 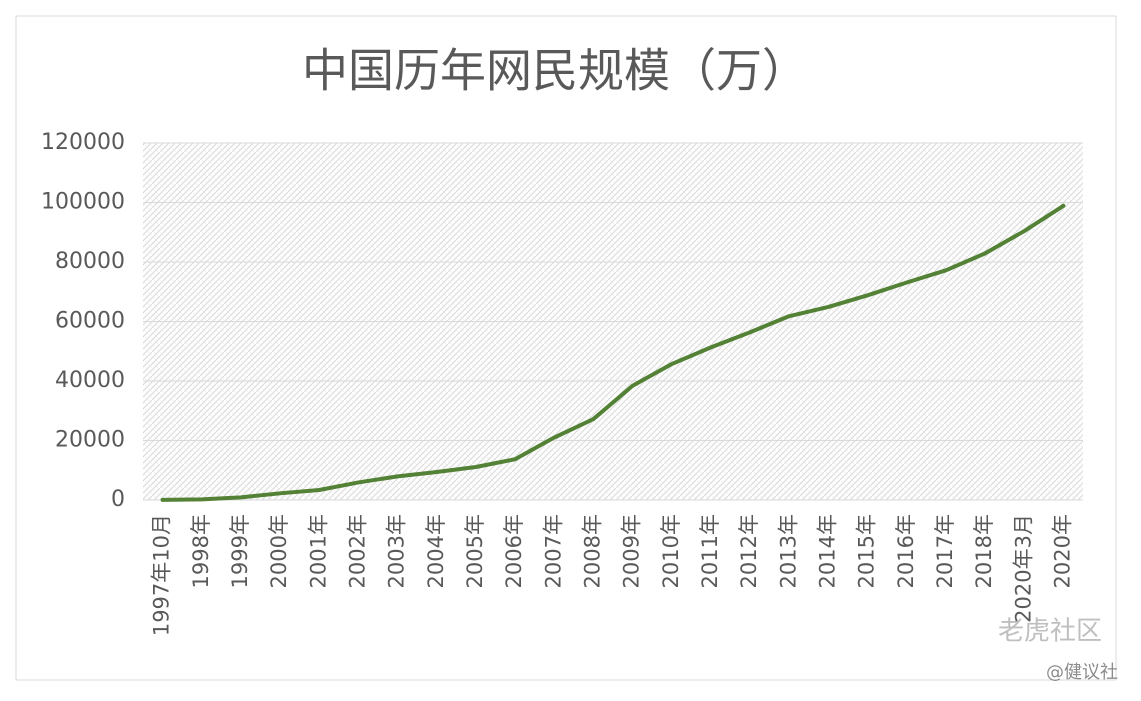 What do you see at coordinates (749, 551) in the screenshot?
I see `x-tick-label: 2012年` at bounding box center [749, 551].